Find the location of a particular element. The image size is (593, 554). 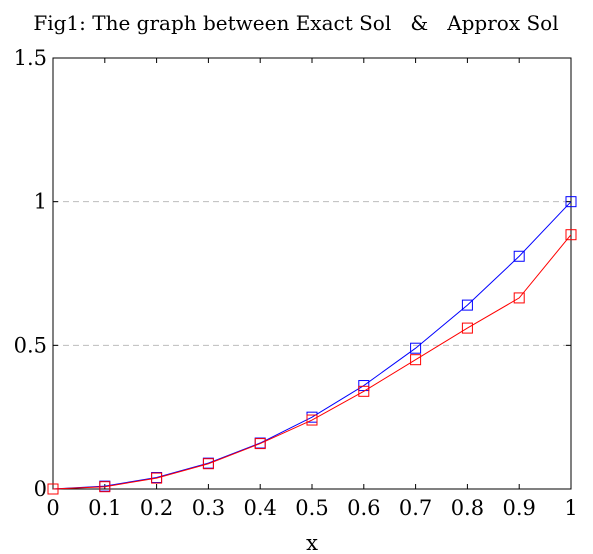

x-tick-label: 0.5 is located at coordinates (311, 508).